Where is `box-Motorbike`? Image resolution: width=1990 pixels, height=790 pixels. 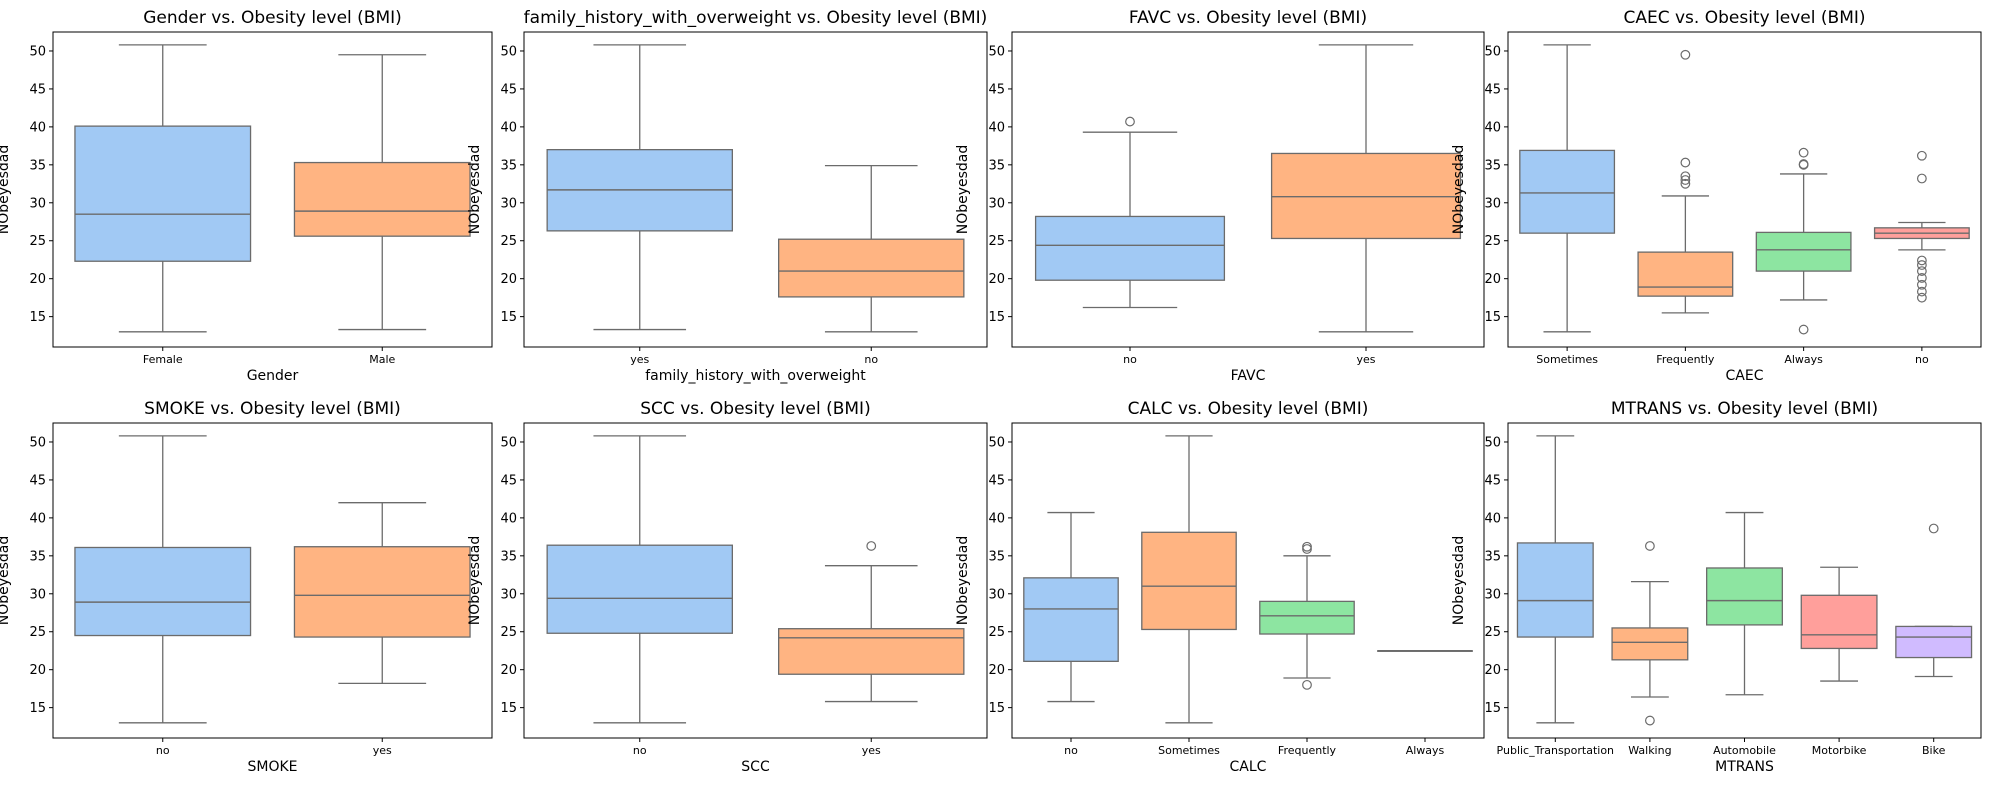
box-Motorbike is located at coordinates (1839, 624).